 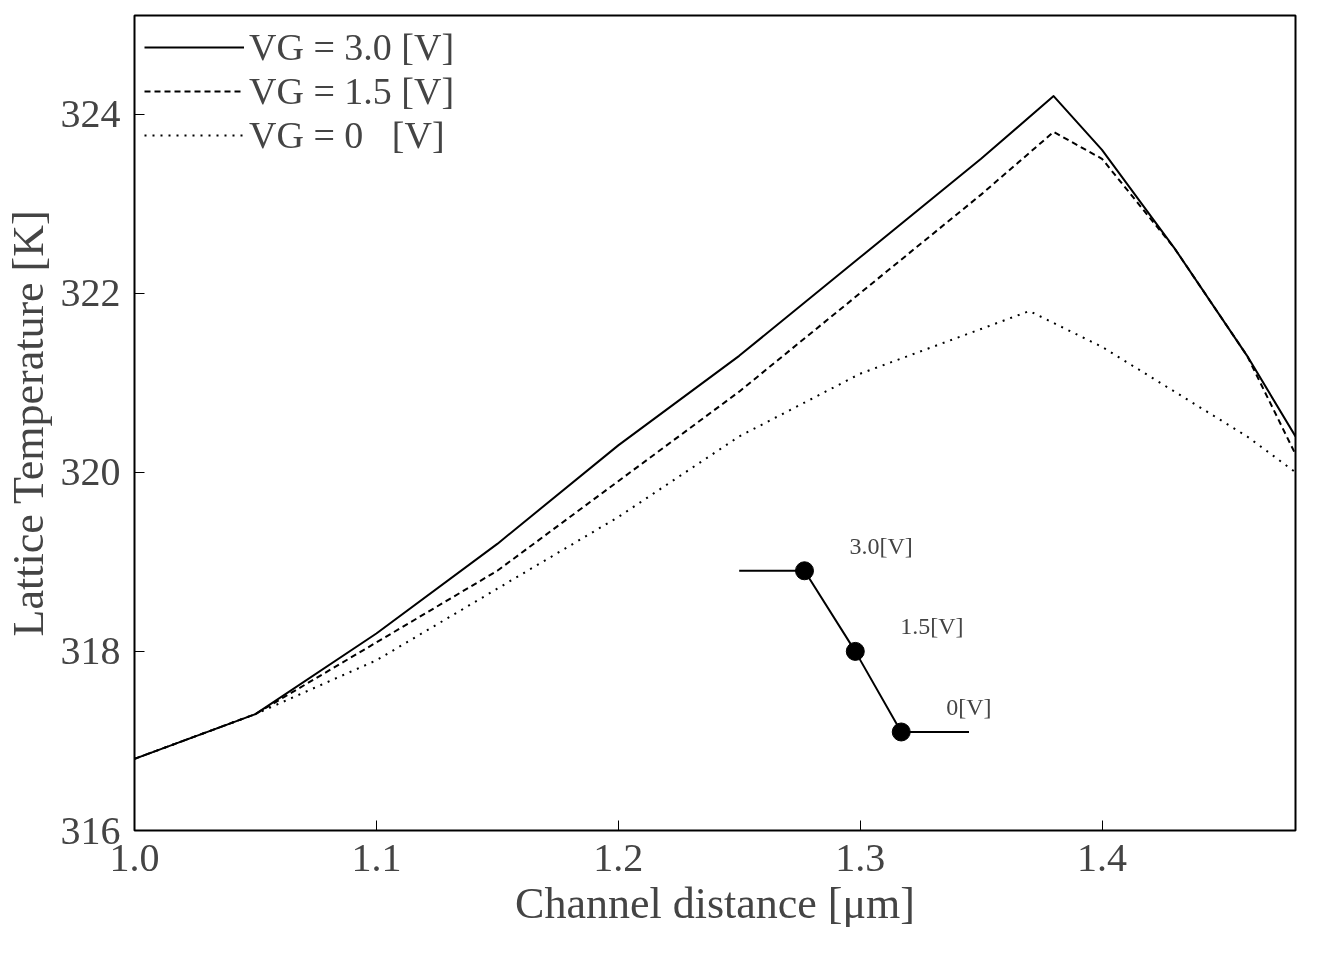 I want to click on x-tick-label: 1.3, so click(x=860, y=857).